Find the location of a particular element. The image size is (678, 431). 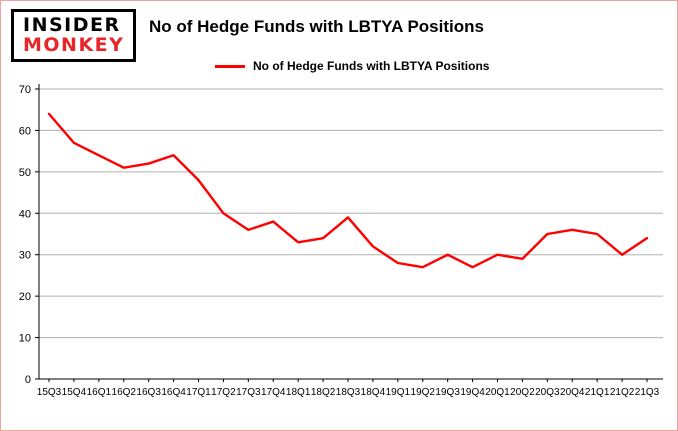

x-tick-label: 21Q3 is located at coordinates (647, 392).